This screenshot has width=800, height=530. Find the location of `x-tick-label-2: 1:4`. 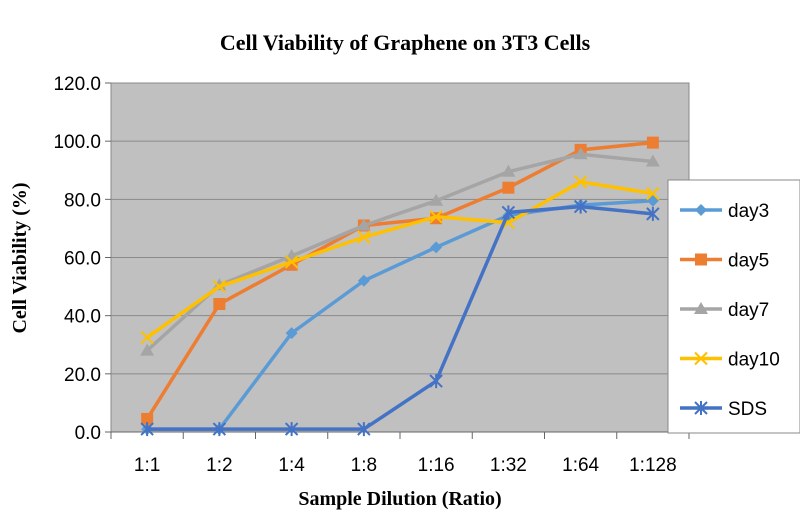

x-tick-label-2: 1:4 is located at coordinates (291, 465).